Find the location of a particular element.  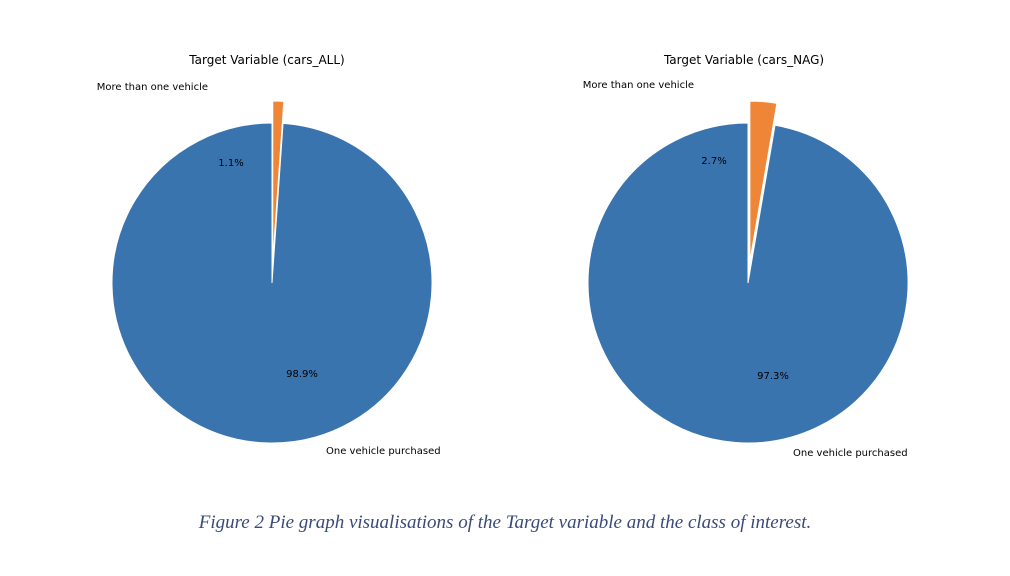

slice-pct-one-vehicle: 97.3% is located at coordinates (773, 376).